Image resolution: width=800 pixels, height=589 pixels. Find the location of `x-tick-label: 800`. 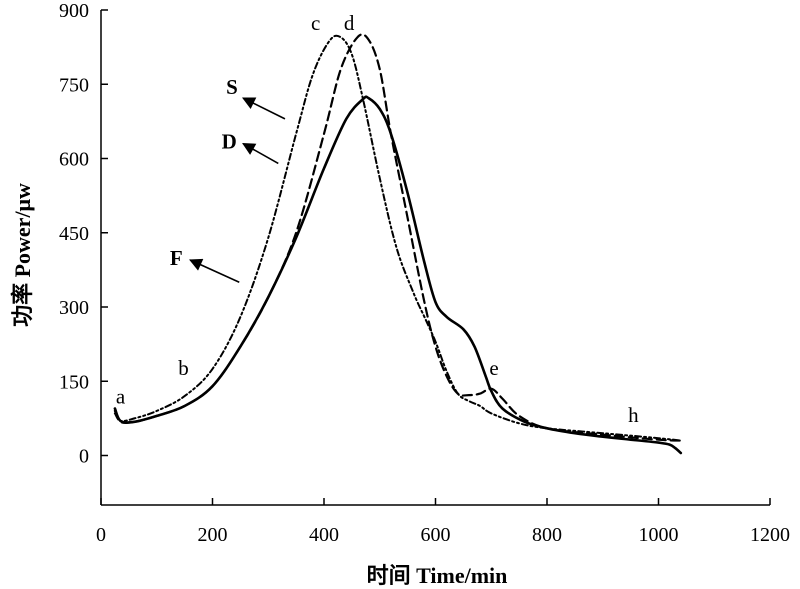

x-tick-label: 800 is located at coordinates (547, 535).